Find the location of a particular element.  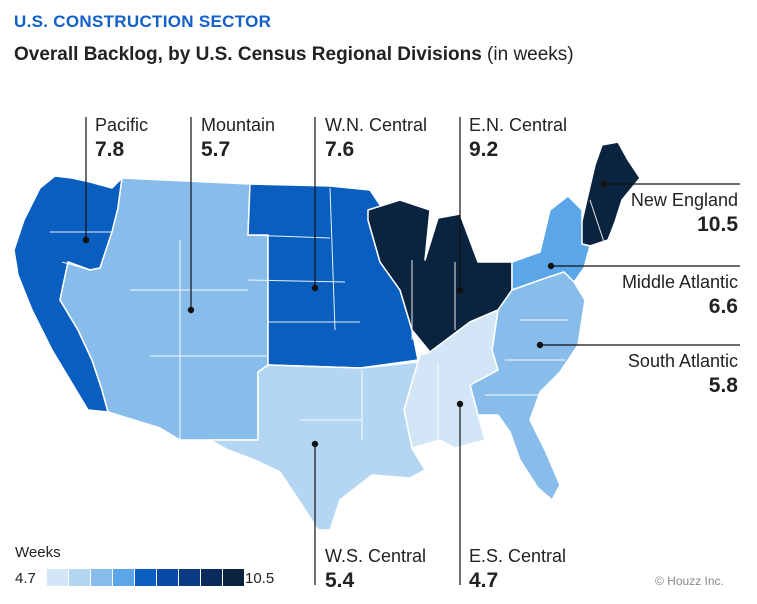

label-wn-central-value: 7.6 is located at coordinates (340, 149).